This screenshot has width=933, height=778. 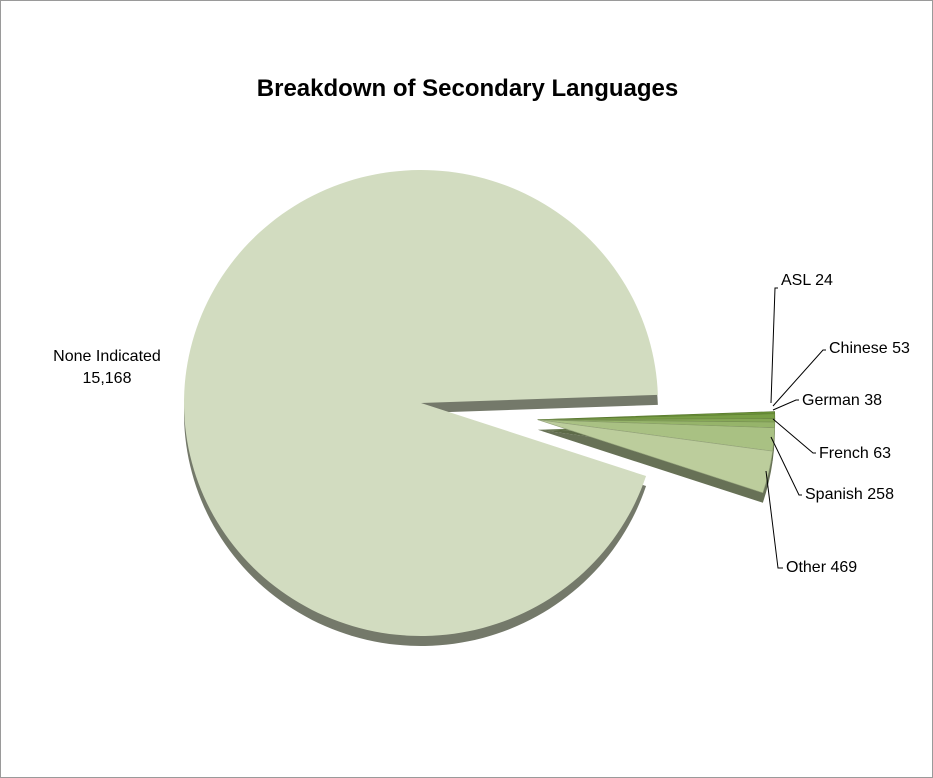 I want to click on chart-title: Breakdown of Secondary Languages, so click(x=467, y=88).